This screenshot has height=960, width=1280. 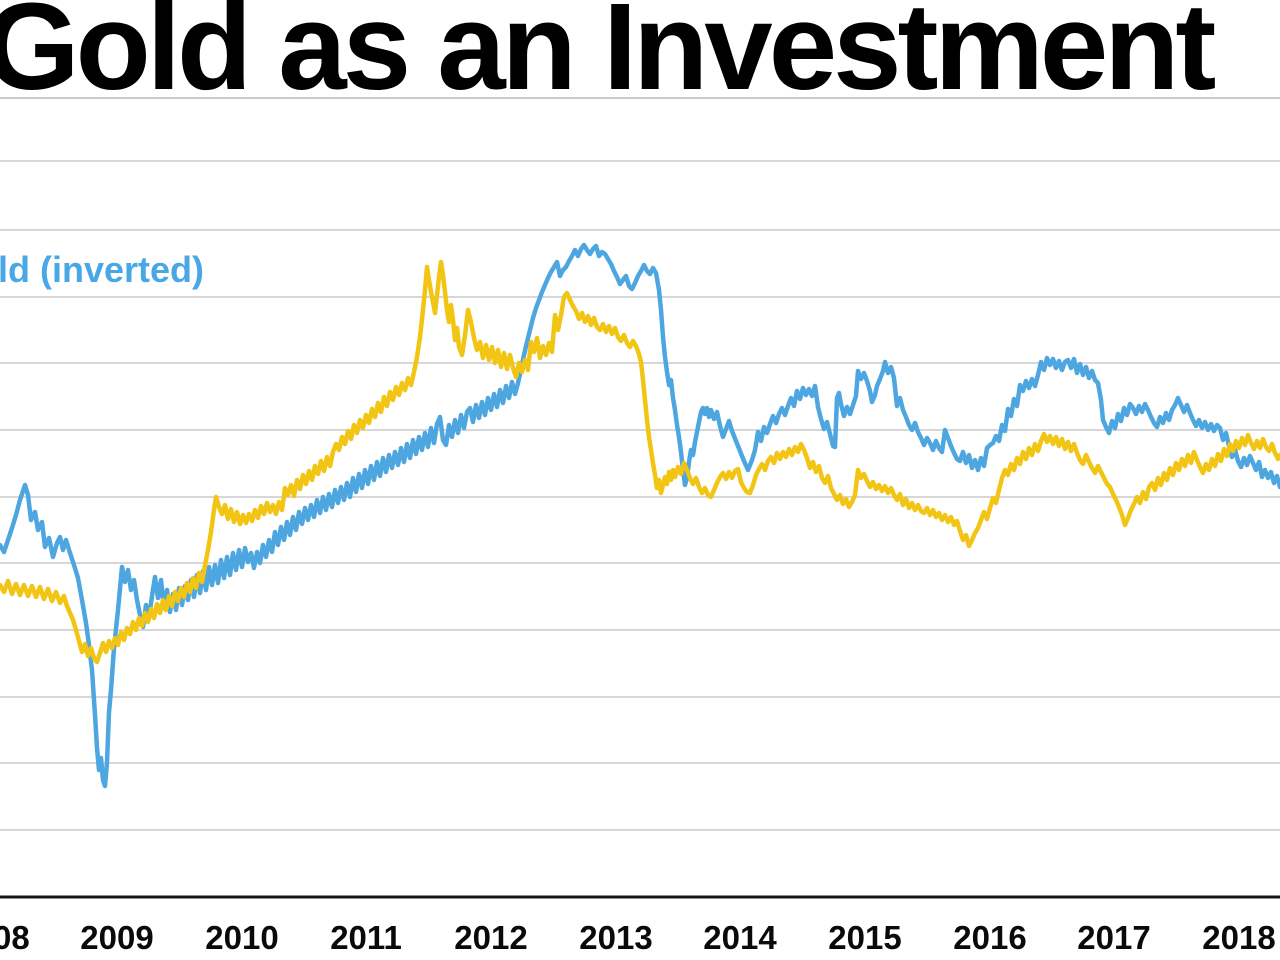 I want to click on yield-series-label: ld (inverted), so click(x=102, y=269).